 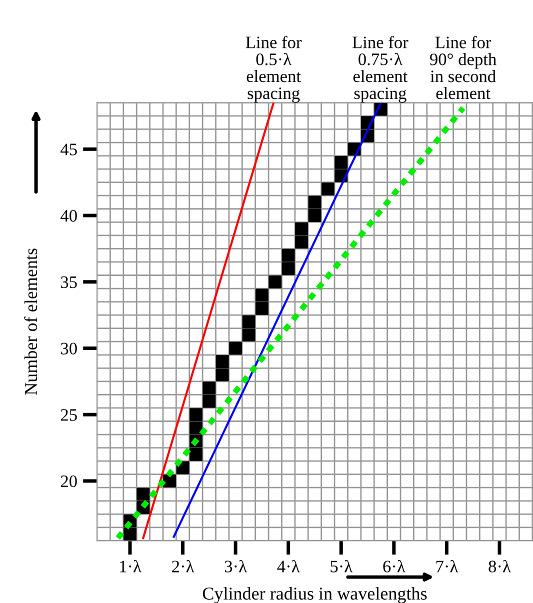 What do you see at coordinates (31, 321) in the screenshot?
I see `y-axis-title: Number of elements` at bounding box center [31, 321].